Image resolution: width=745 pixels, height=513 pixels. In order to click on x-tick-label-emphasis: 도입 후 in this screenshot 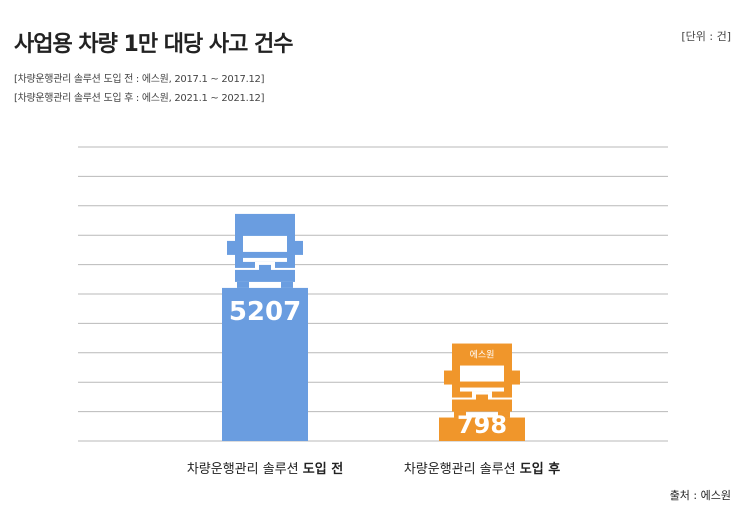, I will do `click(540, 469)`.